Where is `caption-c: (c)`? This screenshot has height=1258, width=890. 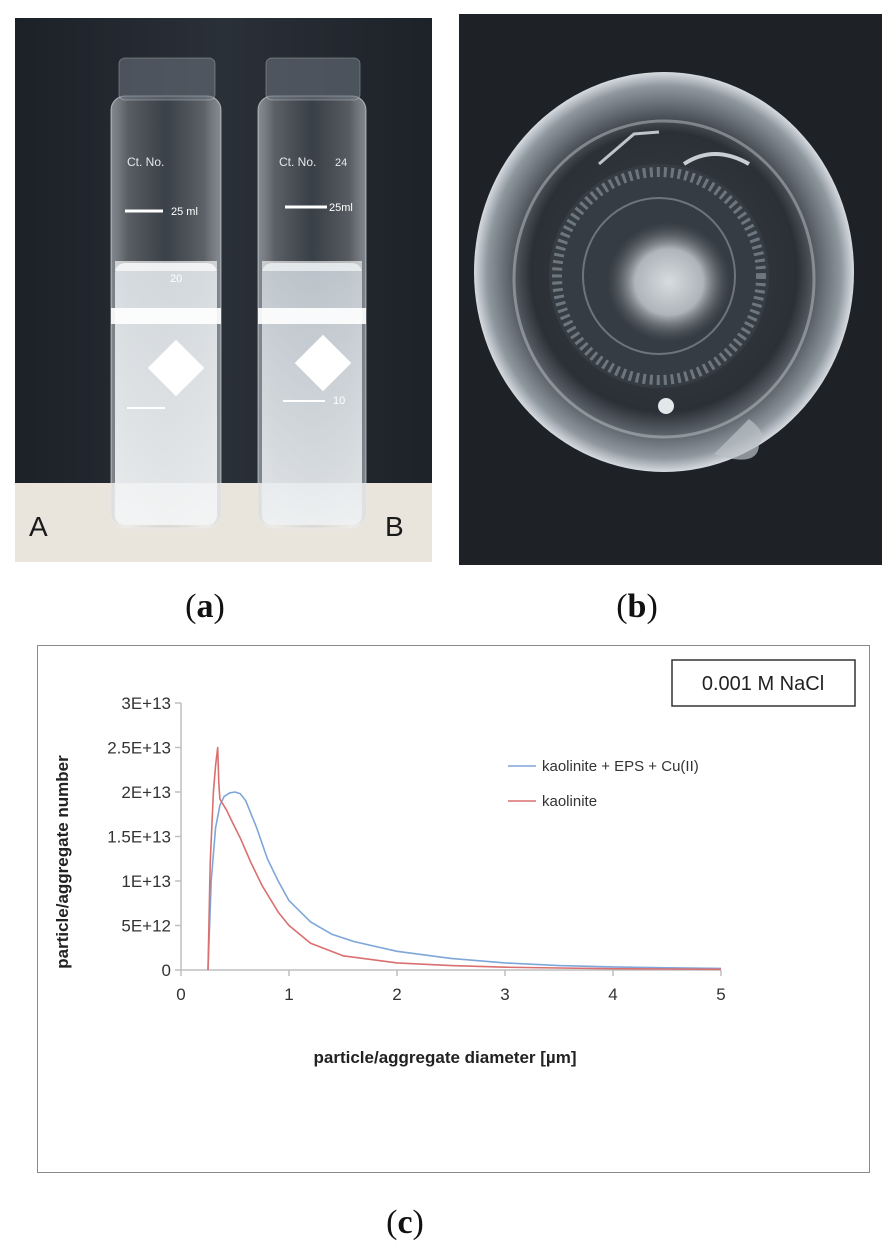
caption-c: (c) is located at coordinates (405, 1222).